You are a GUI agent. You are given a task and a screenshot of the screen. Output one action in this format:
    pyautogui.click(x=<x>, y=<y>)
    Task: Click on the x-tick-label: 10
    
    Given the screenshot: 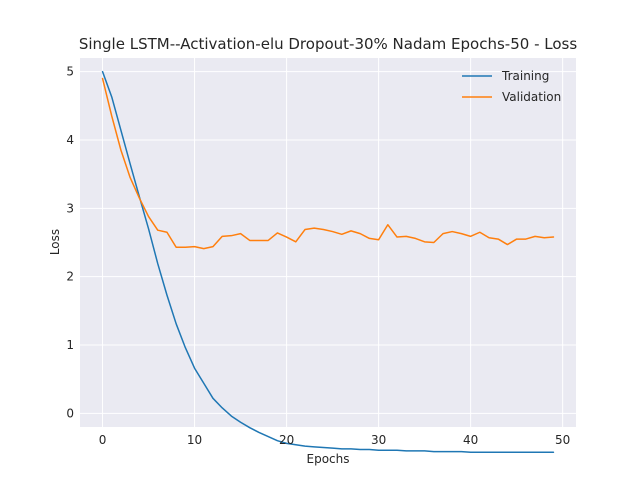 What is the action you would take?
    pyautogui.click(x=194, y=440)
    